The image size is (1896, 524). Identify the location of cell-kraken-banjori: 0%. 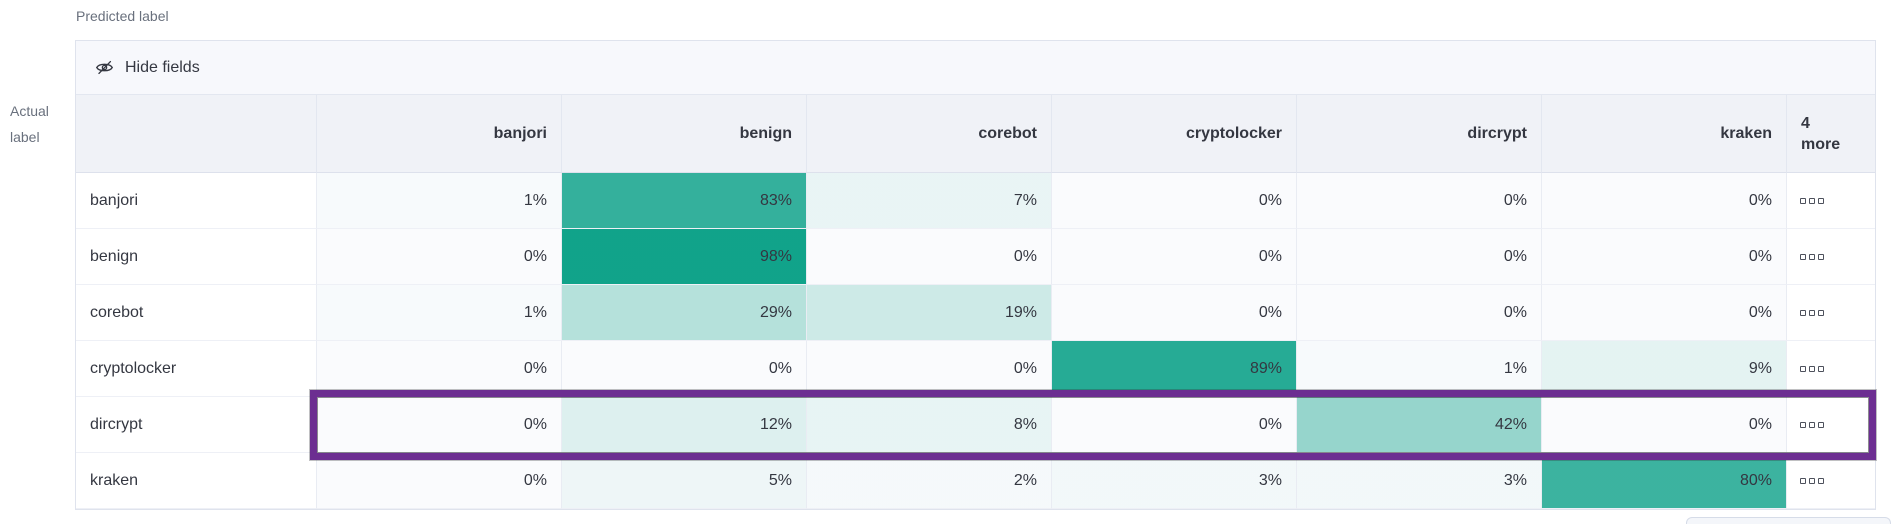
(439, 481).